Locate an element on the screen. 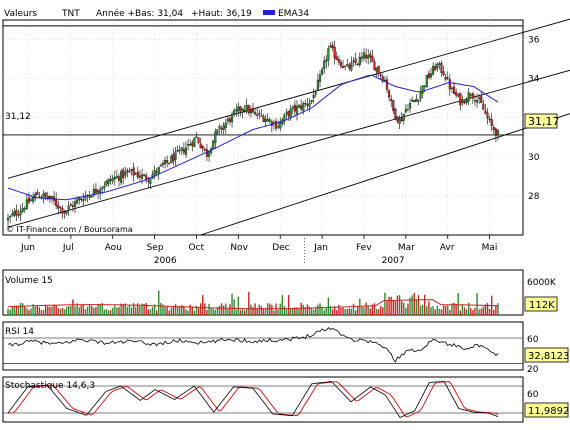  year-label: 2007 is located at coordinates (393, 261).